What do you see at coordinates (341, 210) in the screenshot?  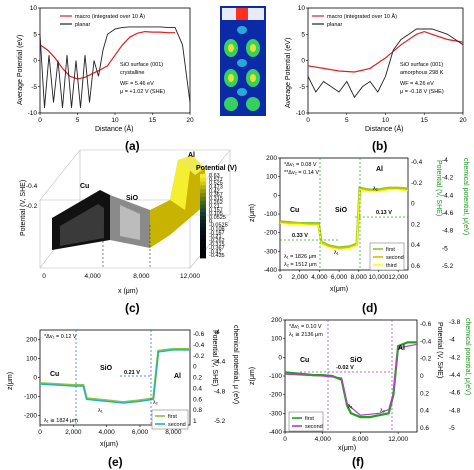 I see `panel-d-region-sio: SiO` at bounding box center [341, 210].